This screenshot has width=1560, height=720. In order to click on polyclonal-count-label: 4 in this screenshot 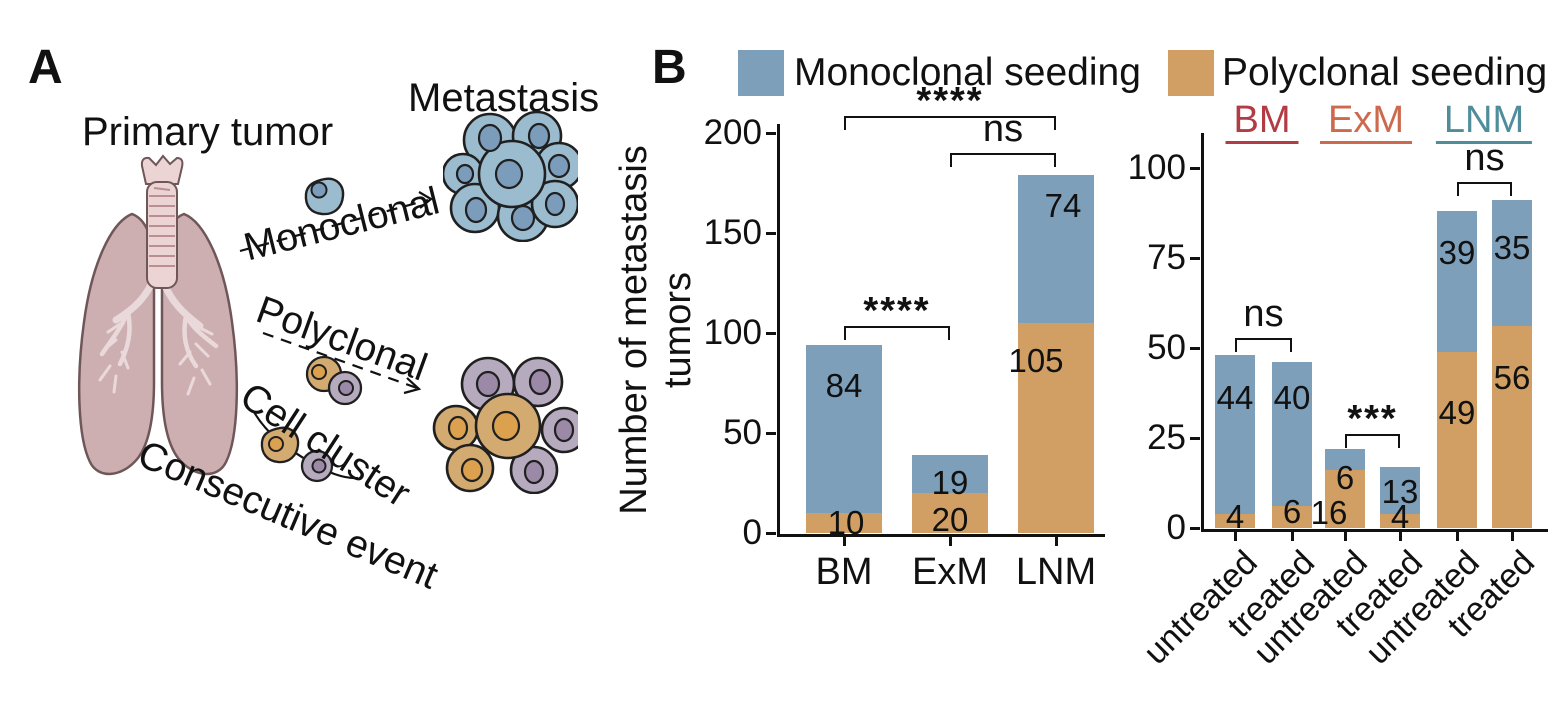, I will do `click(1235, 516)`.